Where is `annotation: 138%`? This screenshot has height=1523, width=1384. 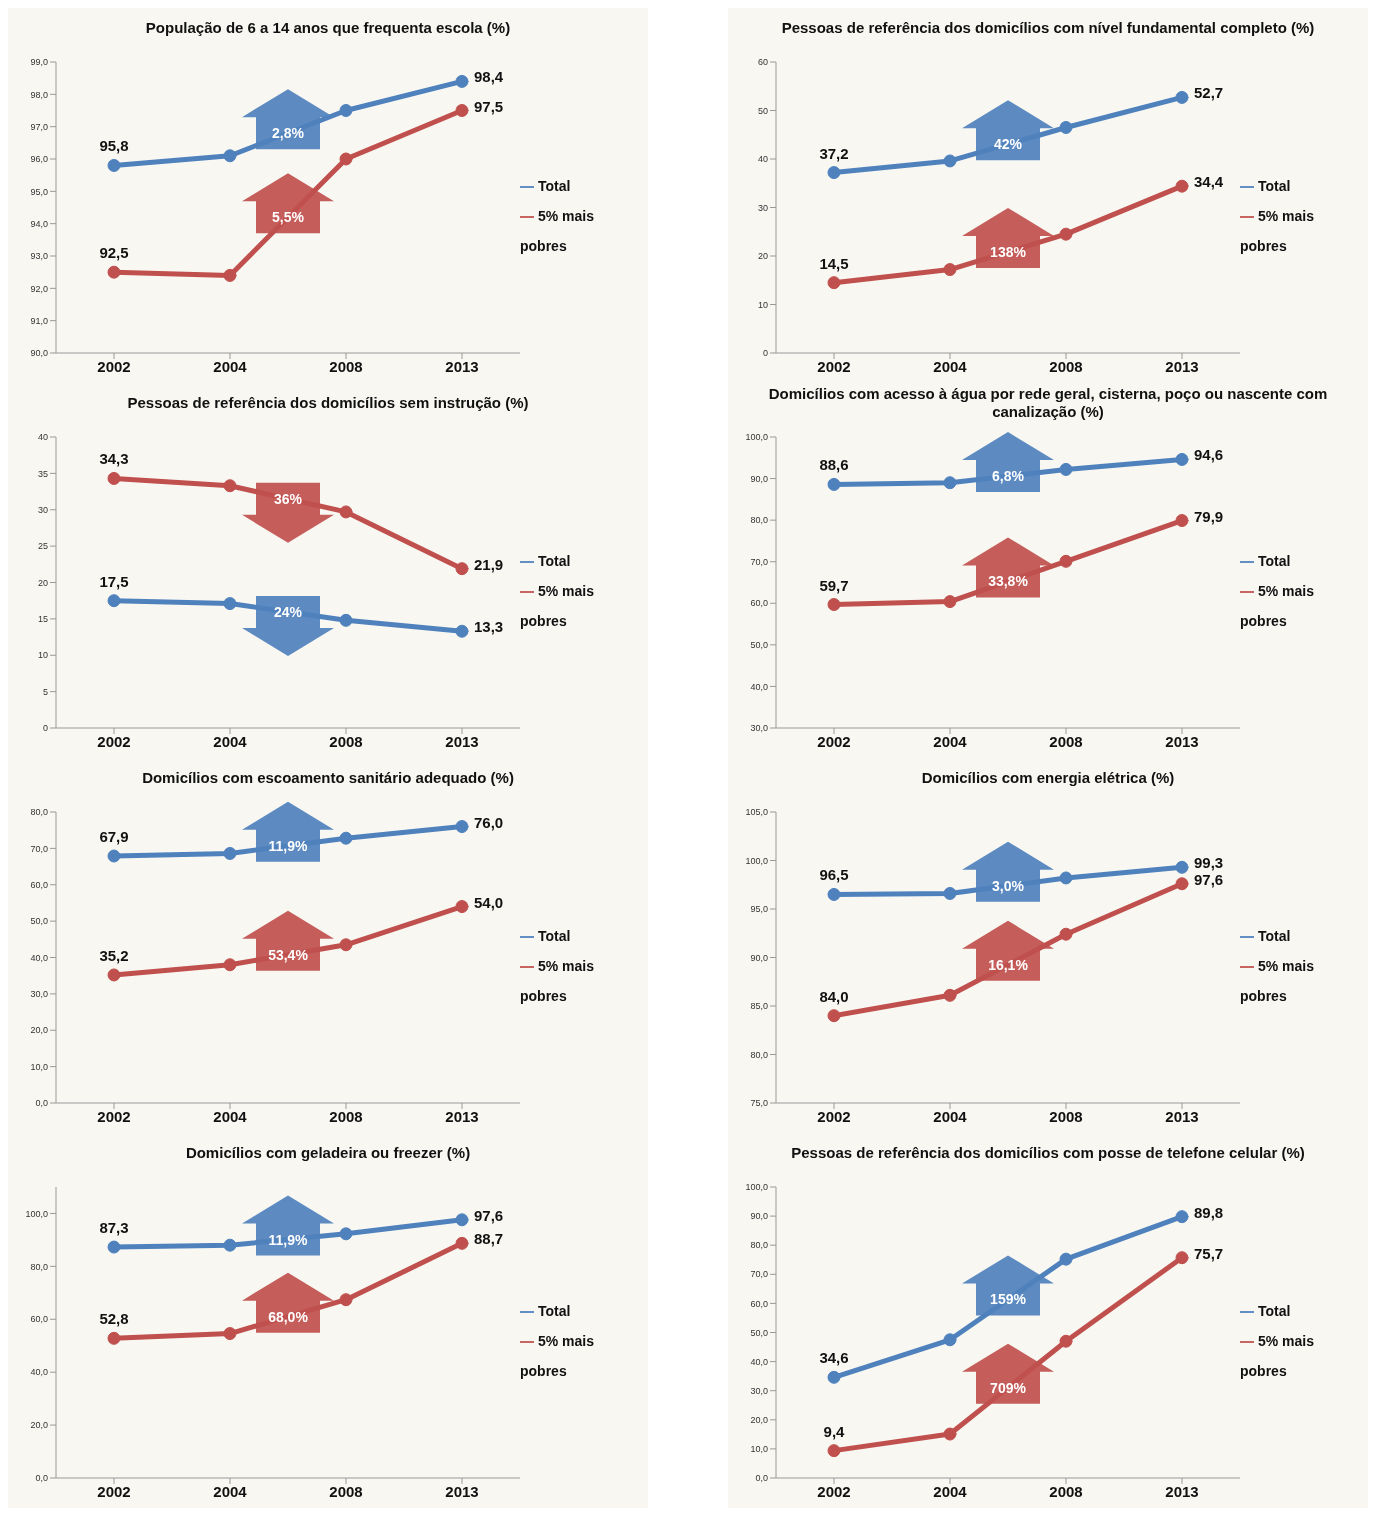 annotation: 138% is located at coordinates (1008, 251).